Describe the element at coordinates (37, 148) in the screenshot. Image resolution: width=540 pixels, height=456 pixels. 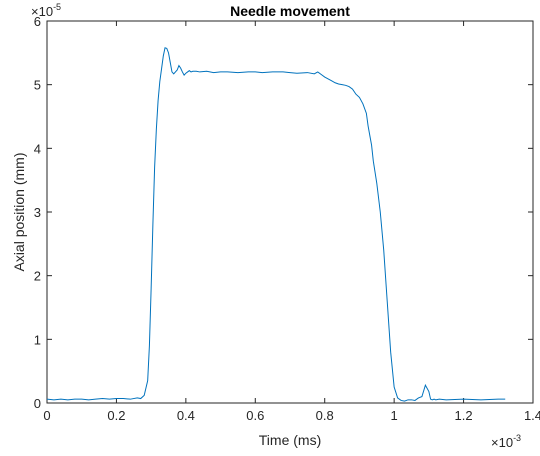
I see `y-tick-label: 4` at that location.